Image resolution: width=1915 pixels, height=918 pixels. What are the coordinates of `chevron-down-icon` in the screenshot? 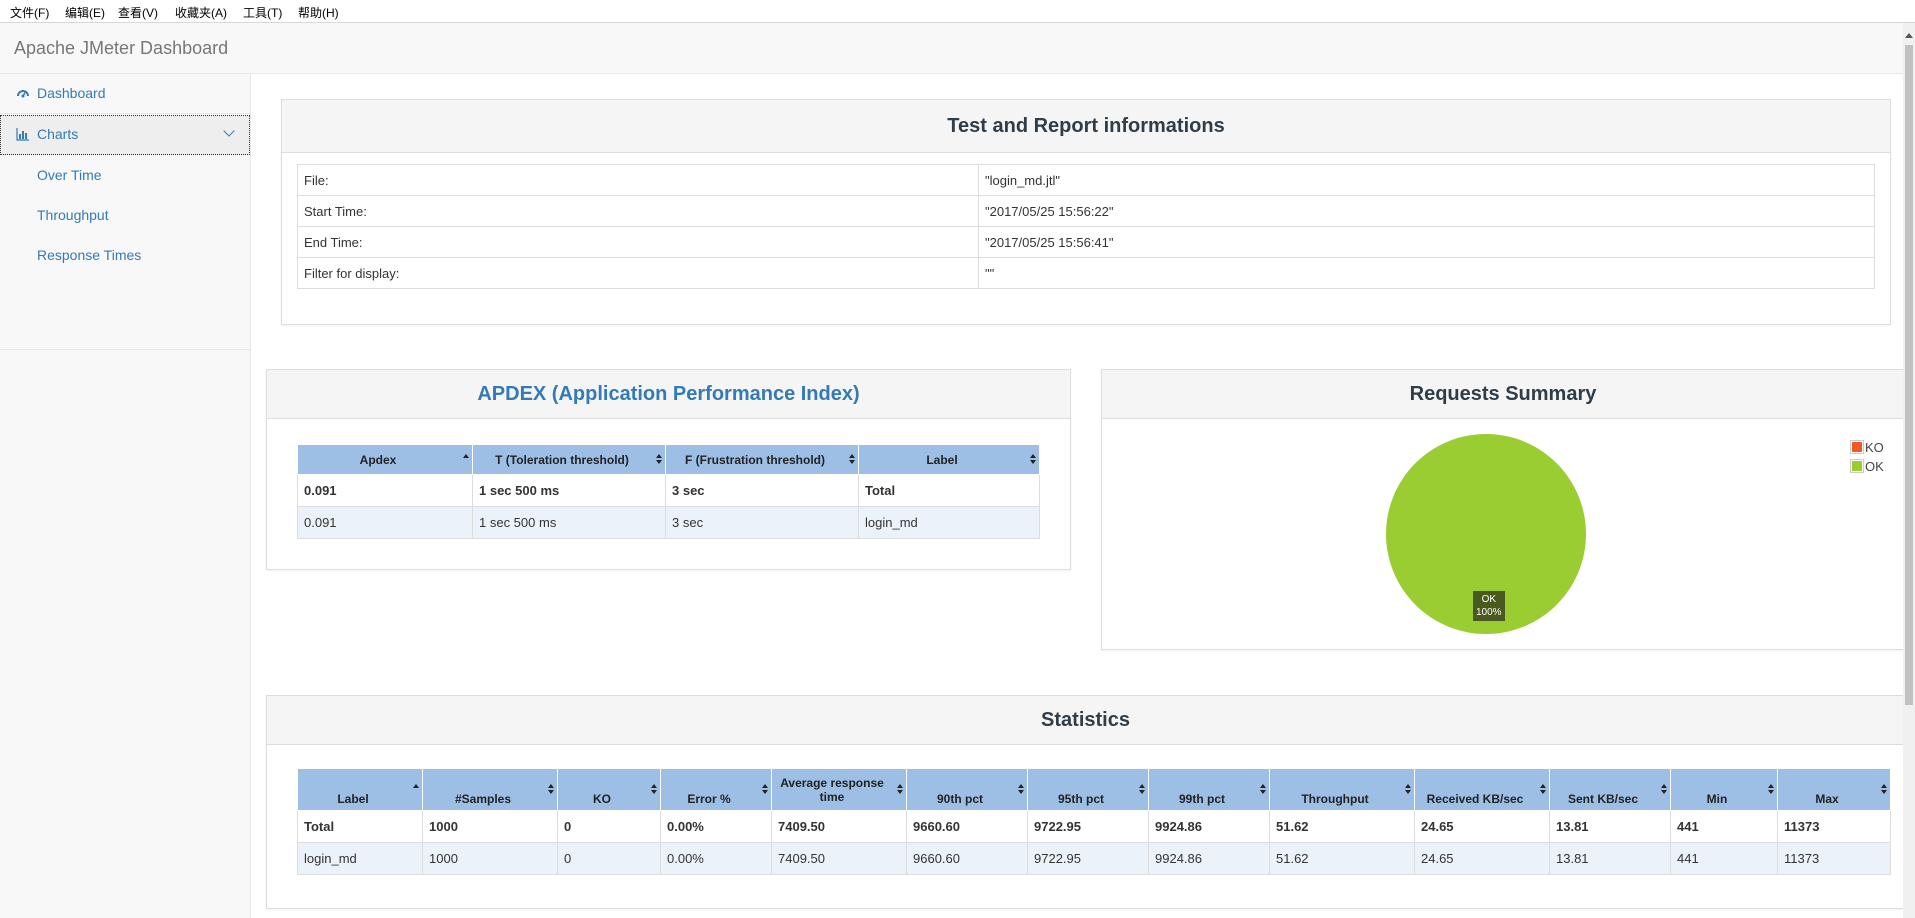 It's located at (229, 131).